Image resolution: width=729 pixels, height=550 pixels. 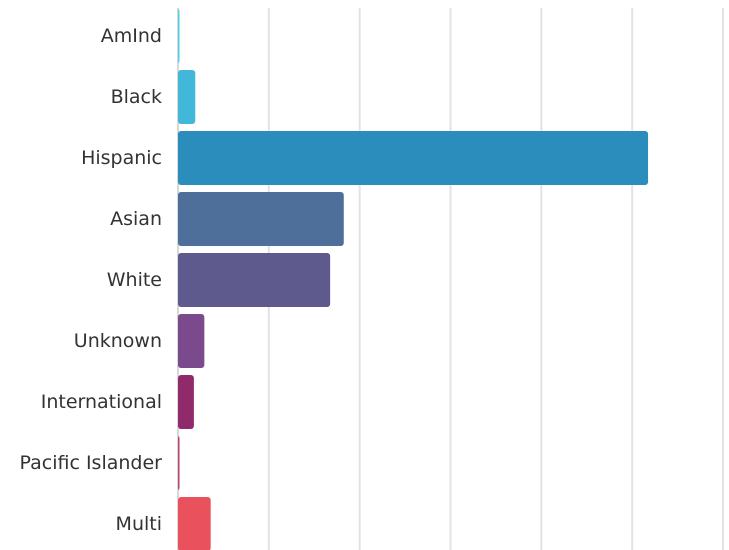 I want to click on bar-pacific-islander, so click(x=179, y=463).